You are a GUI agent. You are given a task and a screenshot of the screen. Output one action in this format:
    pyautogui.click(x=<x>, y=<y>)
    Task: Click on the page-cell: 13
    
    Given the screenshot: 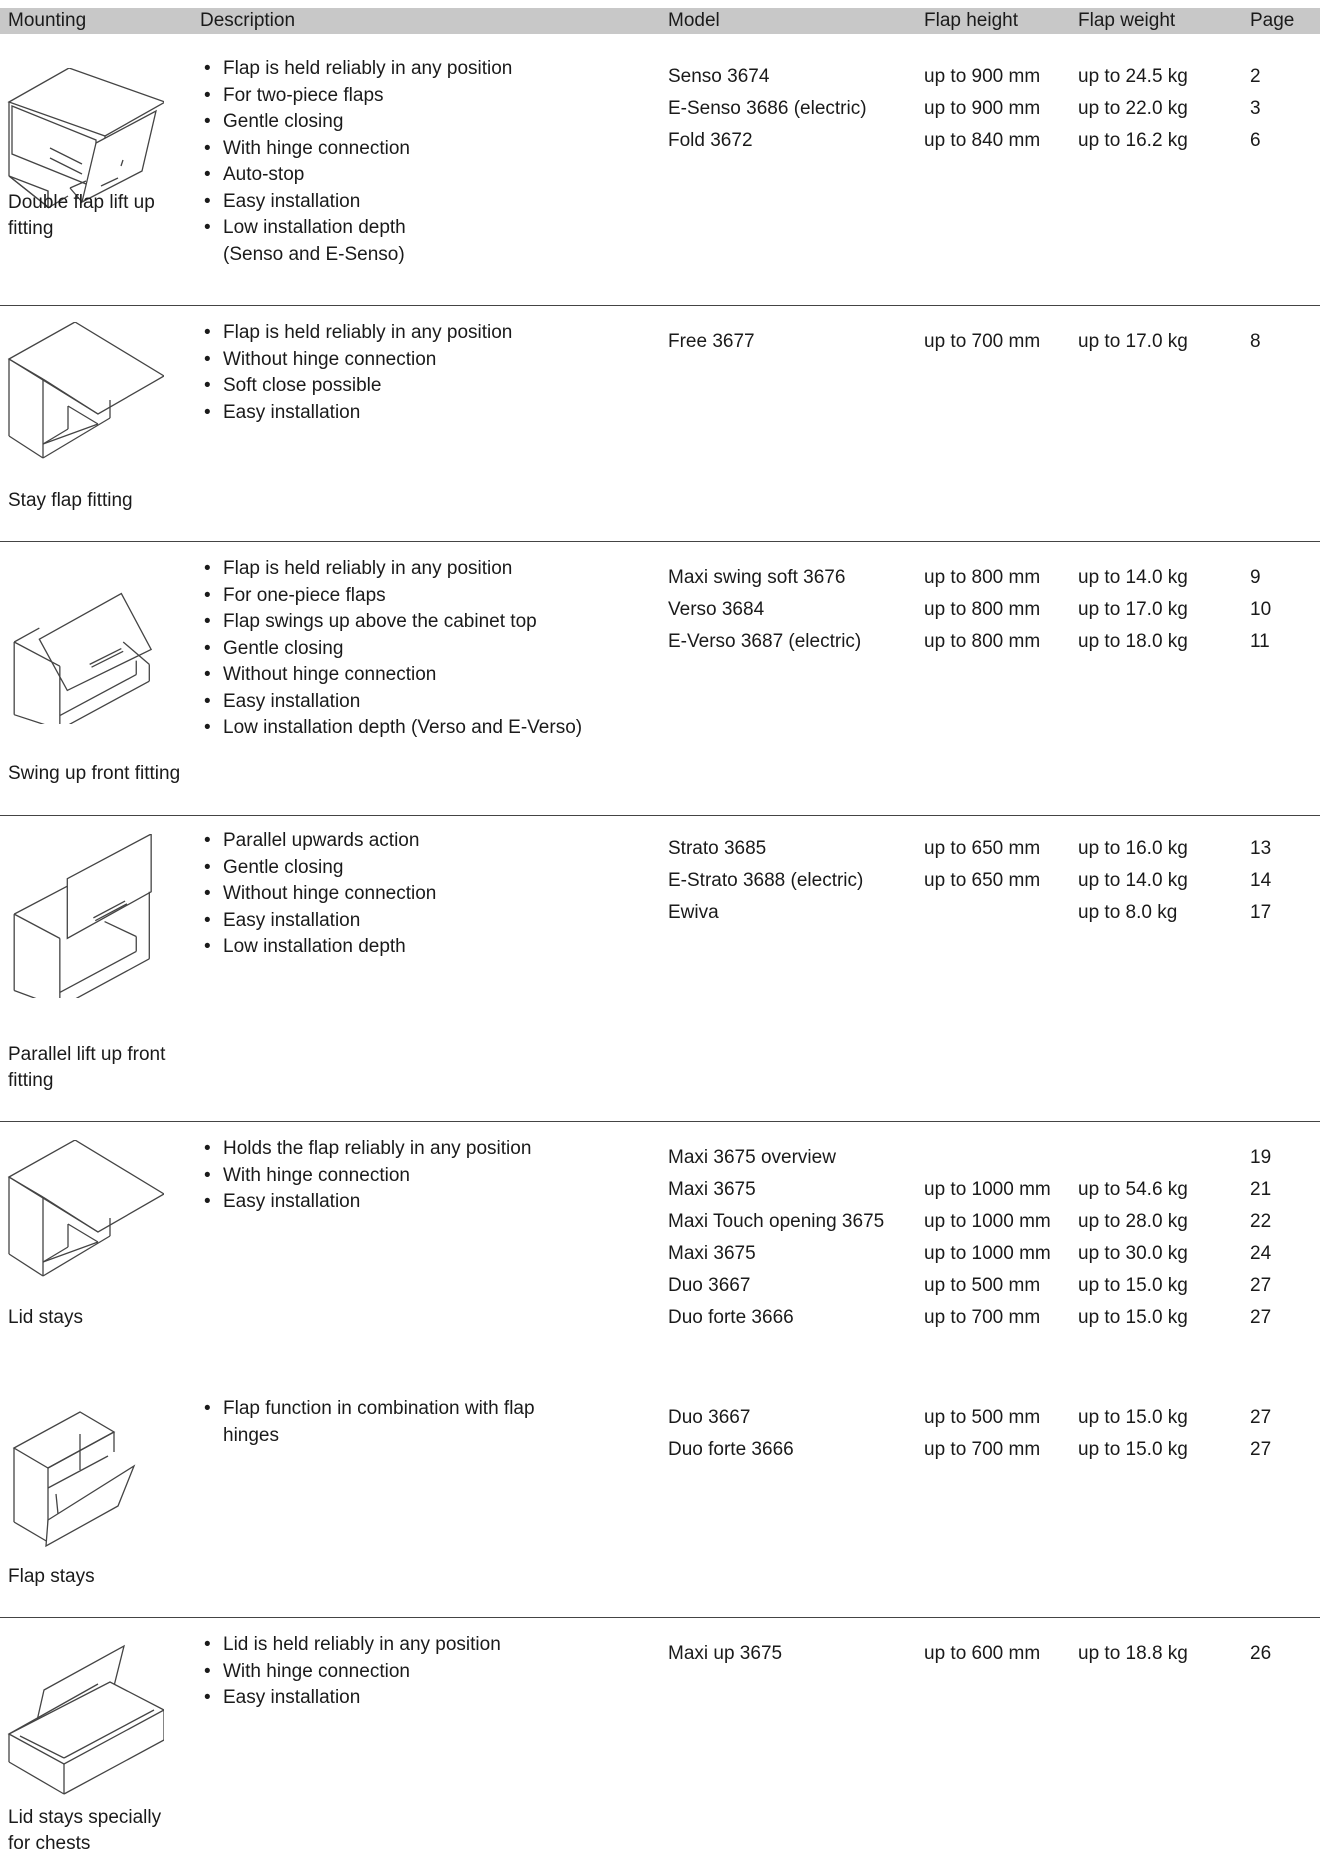 What is the action you would take?
    pyautogui.click(x=1261, y=848)
    